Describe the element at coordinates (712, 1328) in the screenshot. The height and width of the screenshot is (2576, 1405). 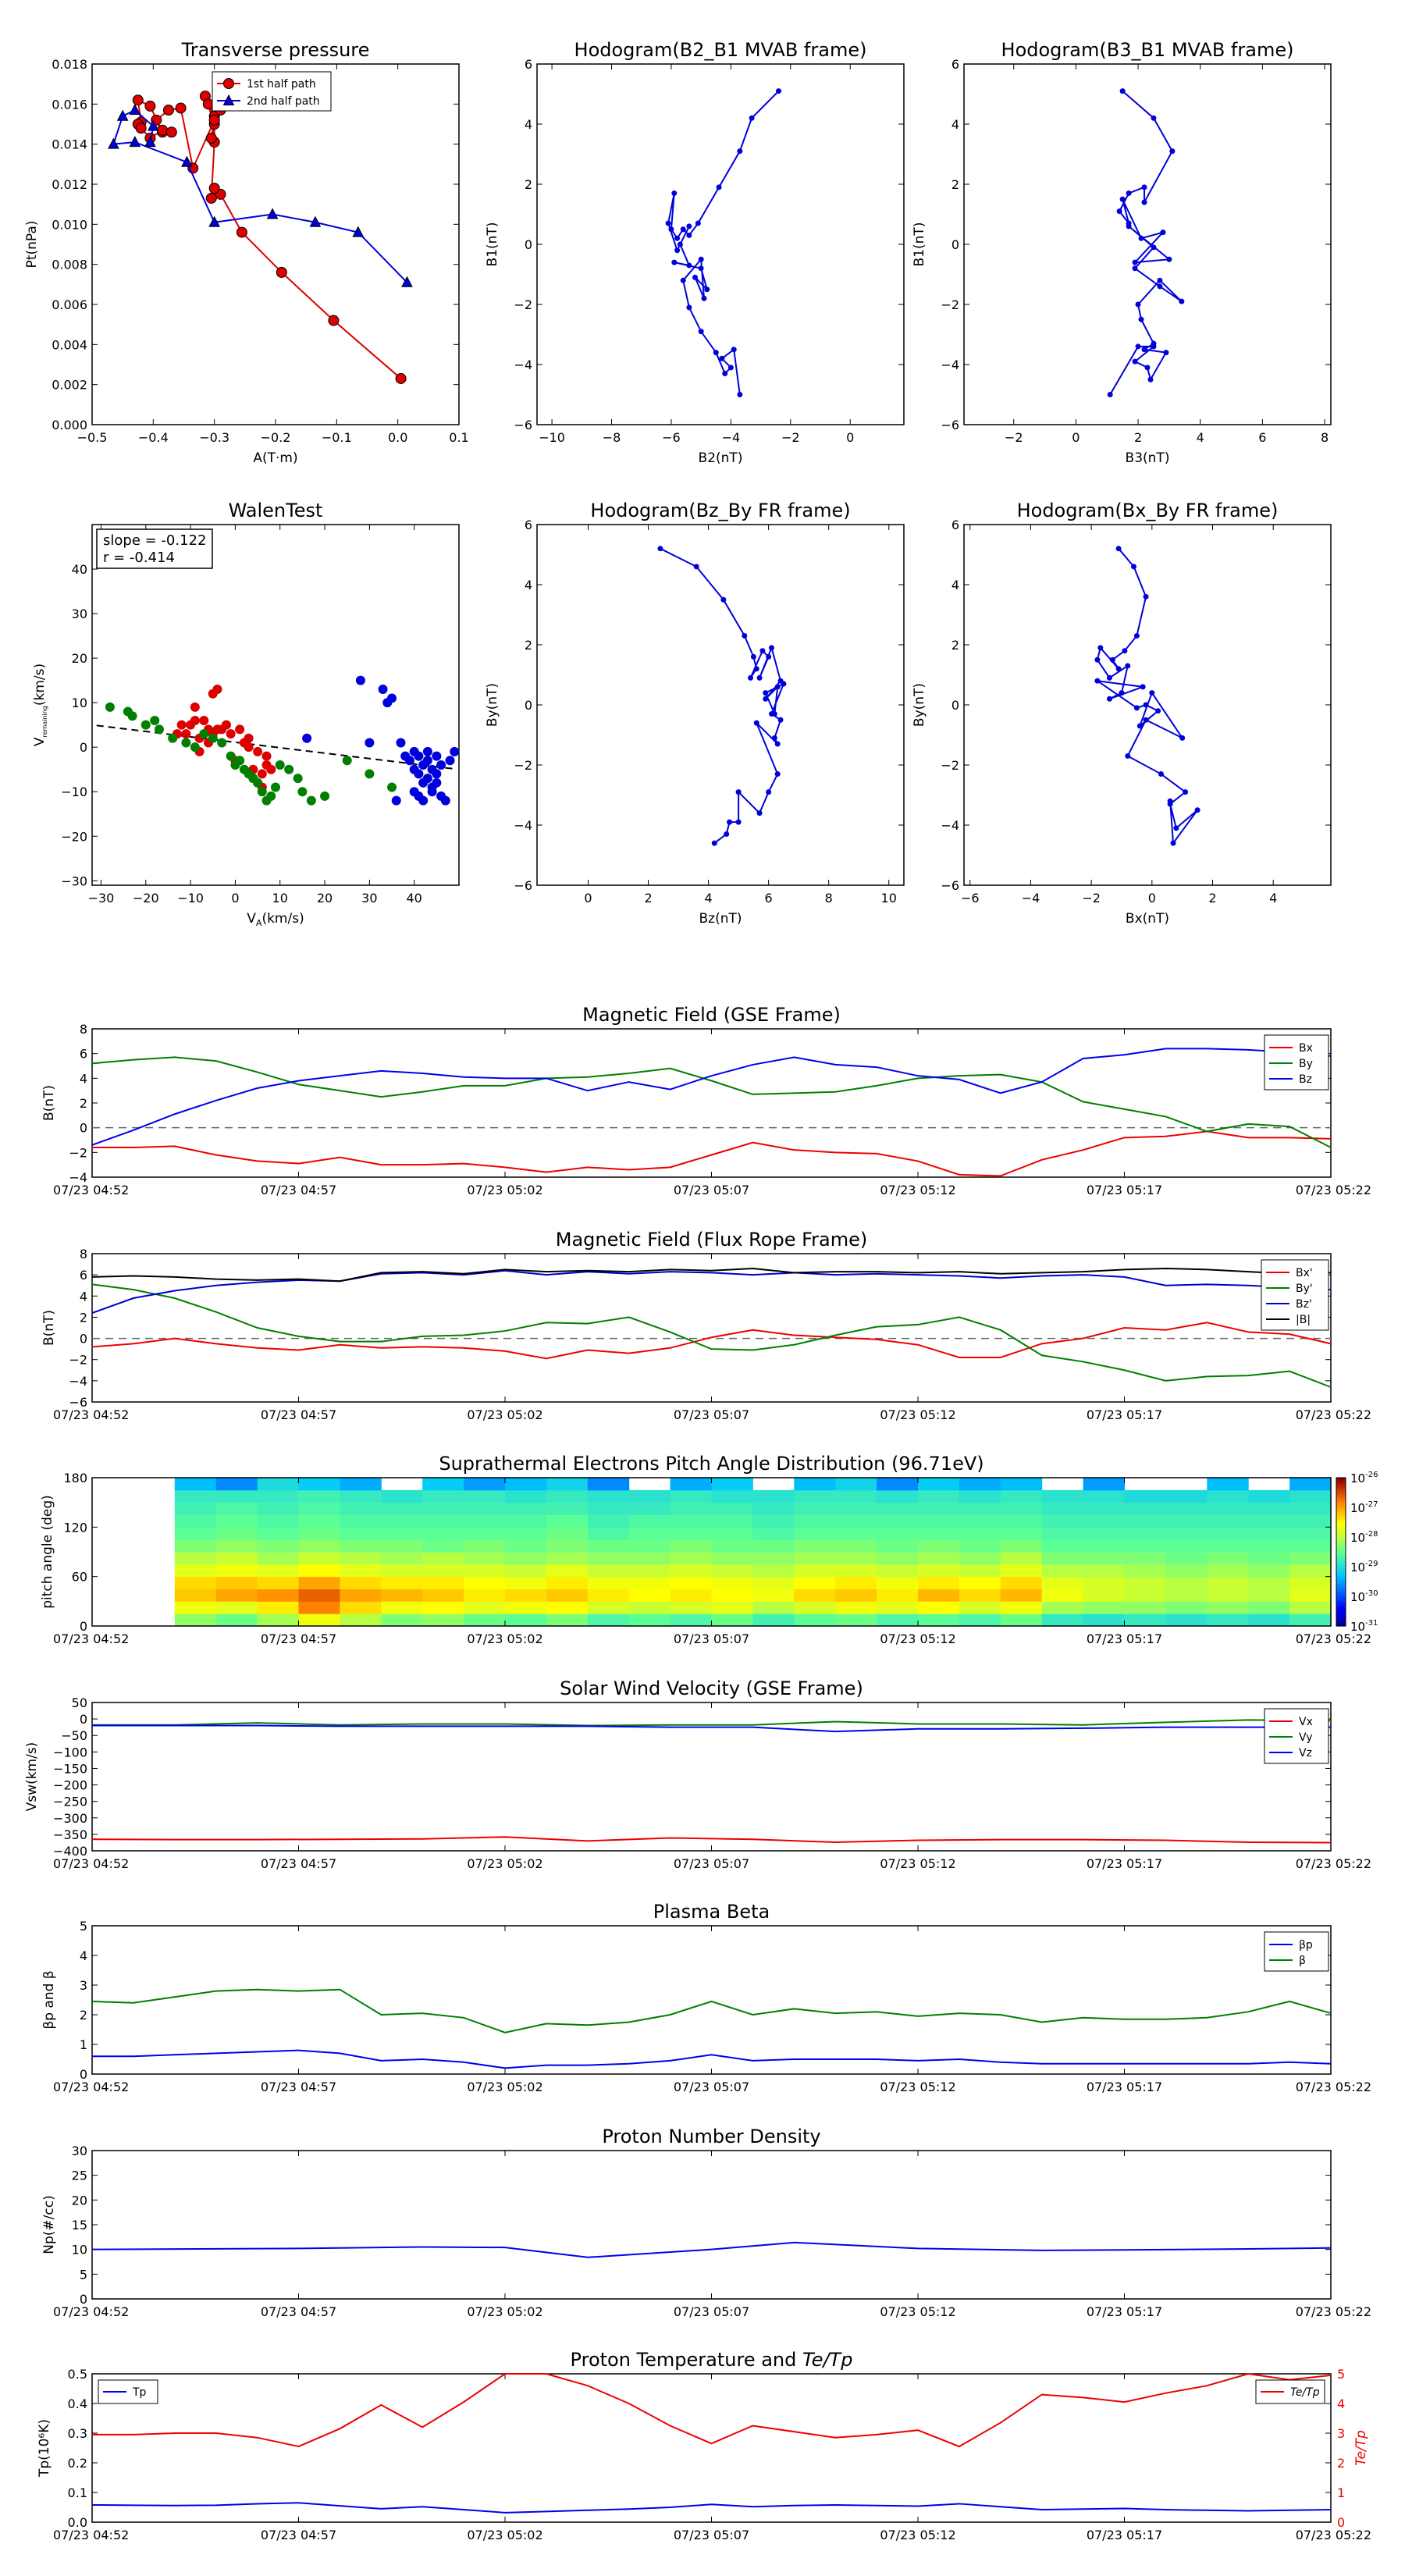
I see `axes-frame` at that location.